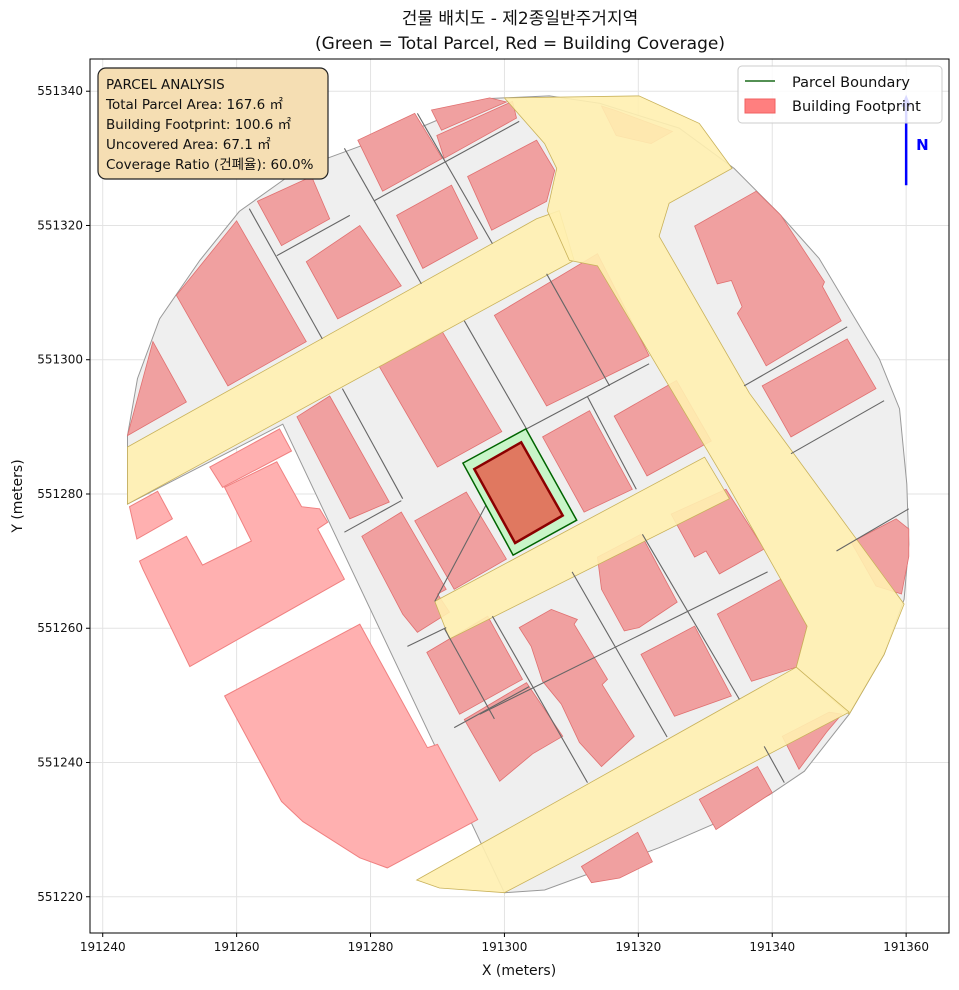 Image resolution: width=959 pixels, height=990 pixels. What do you see at coordinates (922, 145) in the screenshot?
I see `north-label: N` at bounding box center [922, 145].